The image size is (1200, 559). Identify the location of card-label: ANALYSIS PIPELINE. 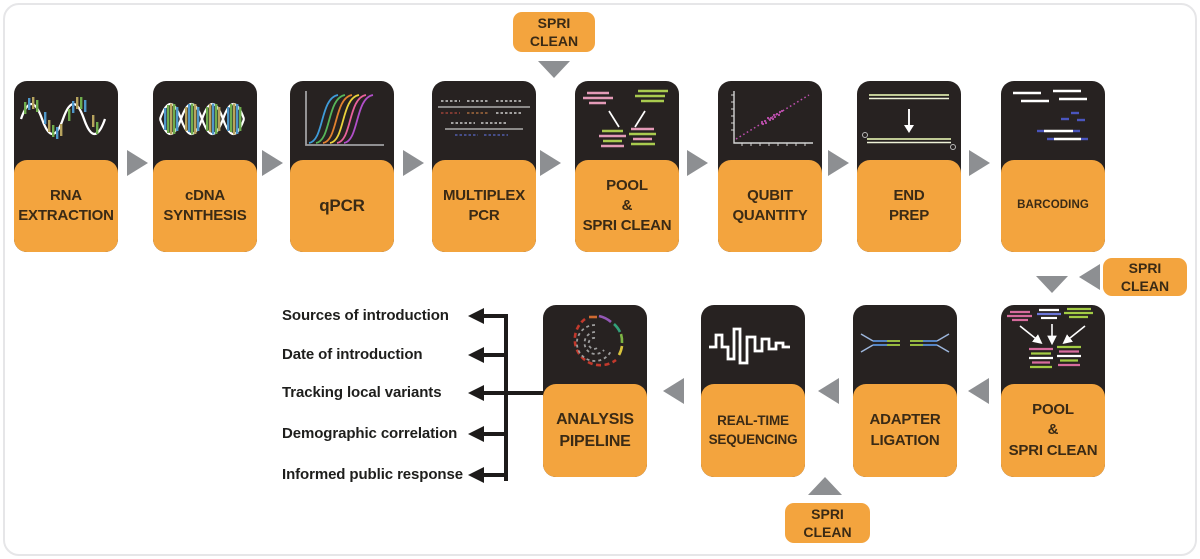
(595, 430).